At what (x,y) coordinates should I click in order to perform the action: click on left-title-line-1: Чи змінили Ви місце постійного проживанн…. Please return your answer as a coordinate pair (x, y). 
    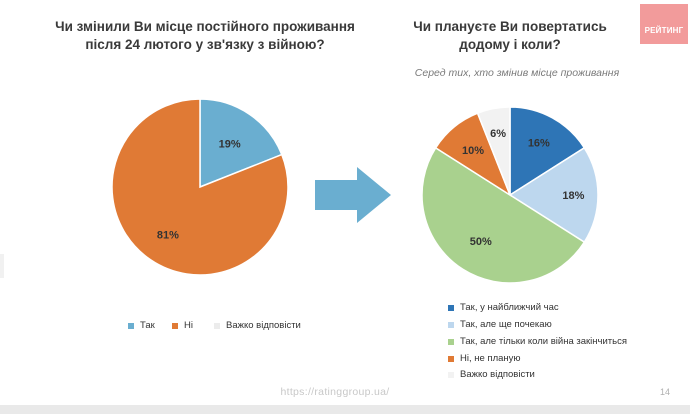
    Looking at the image, I should click on (205, 26).